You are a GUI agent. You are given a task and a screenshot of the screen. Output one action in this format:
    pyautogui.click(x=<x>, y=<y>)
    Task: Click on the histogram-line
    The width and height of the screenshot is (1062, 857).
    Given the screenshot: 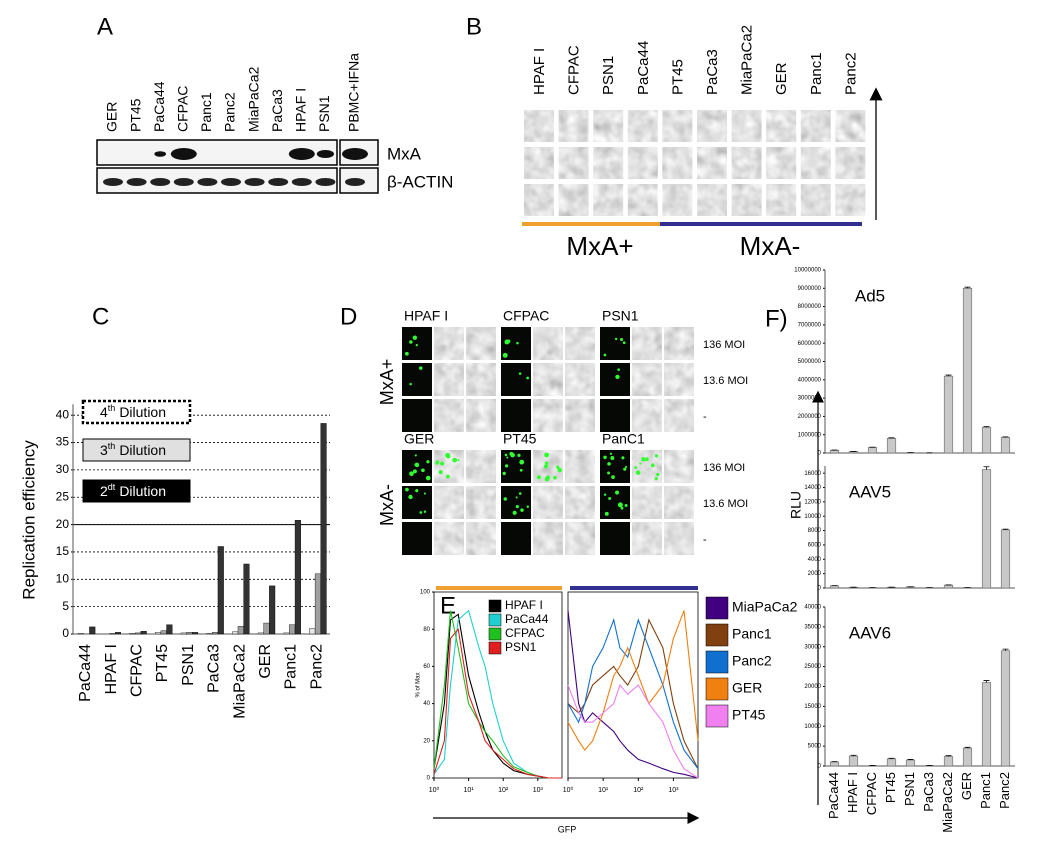 What is the action you would take?
    pyautogui.click(x=497, y=703)
    